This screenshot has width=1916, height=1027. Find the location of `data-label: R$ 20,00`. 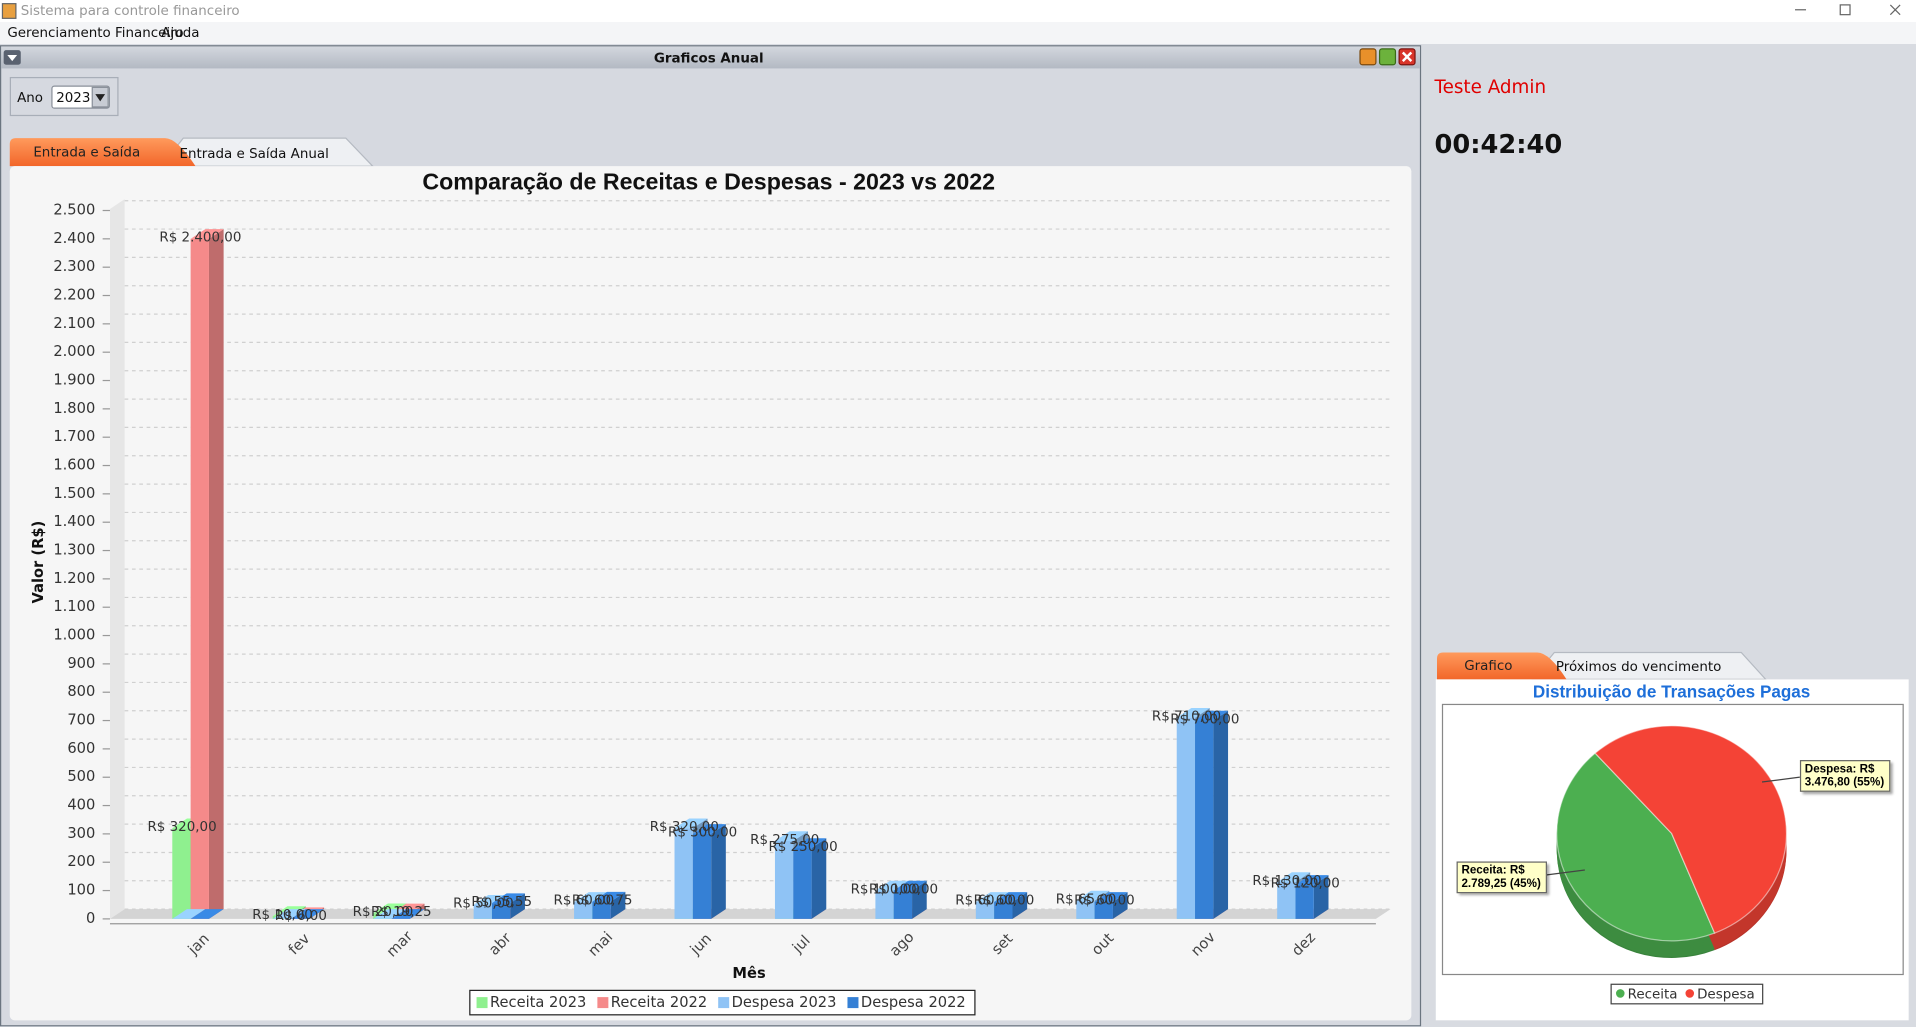

data-label: R$ 20,00 is located at coordinates (383, 912).